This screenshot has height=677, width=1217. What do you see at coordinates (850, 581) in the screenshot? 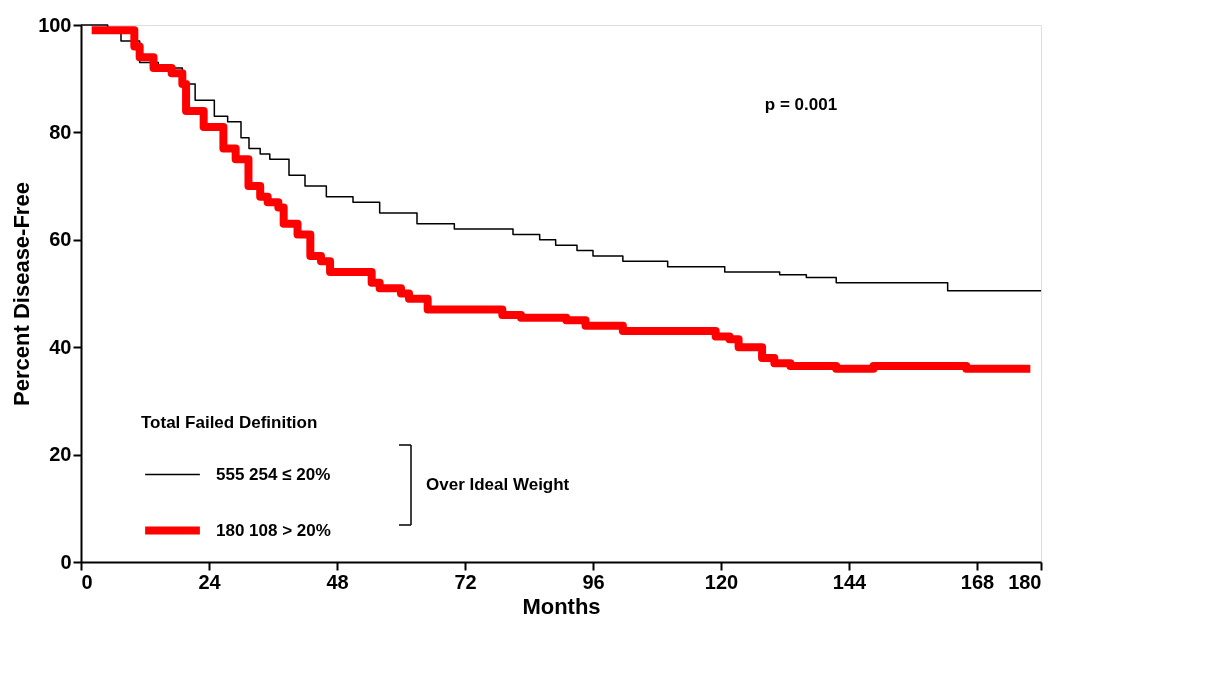
I see `x-tick-label: 144` at bounding box center [850, 581].